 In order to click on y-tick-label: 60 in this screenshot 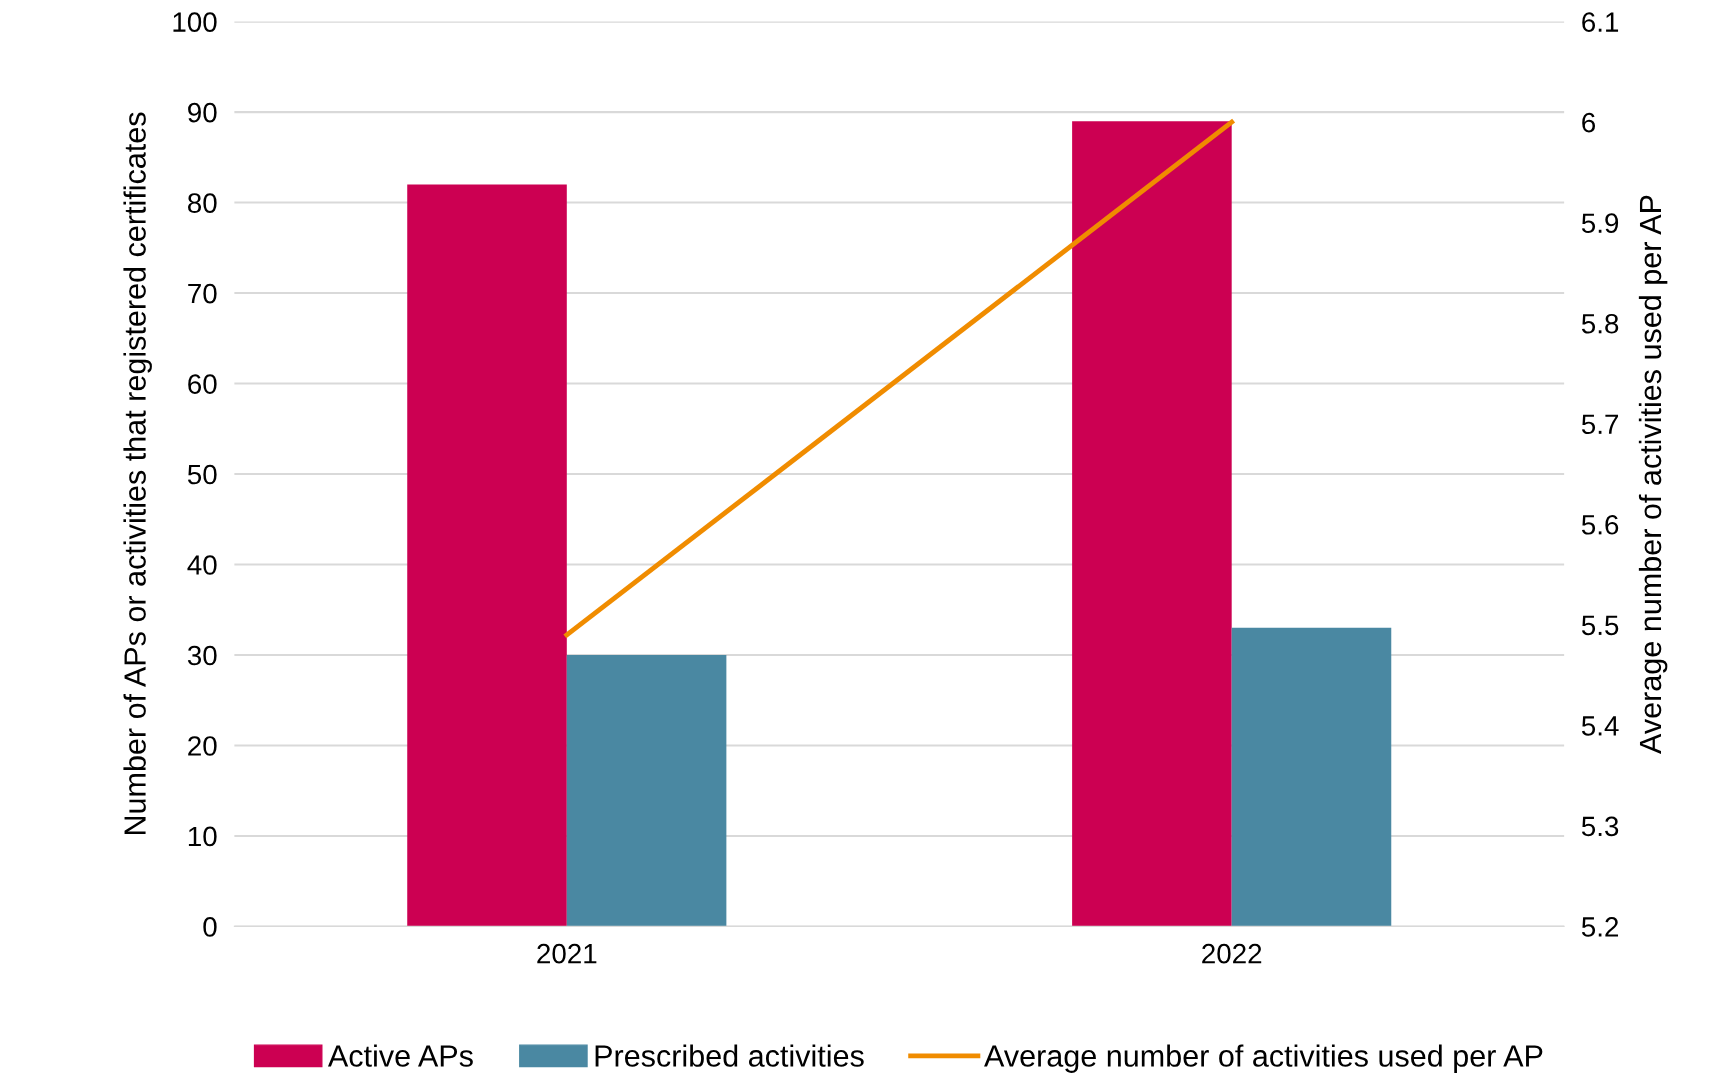, I will do `click(202, 384)`.